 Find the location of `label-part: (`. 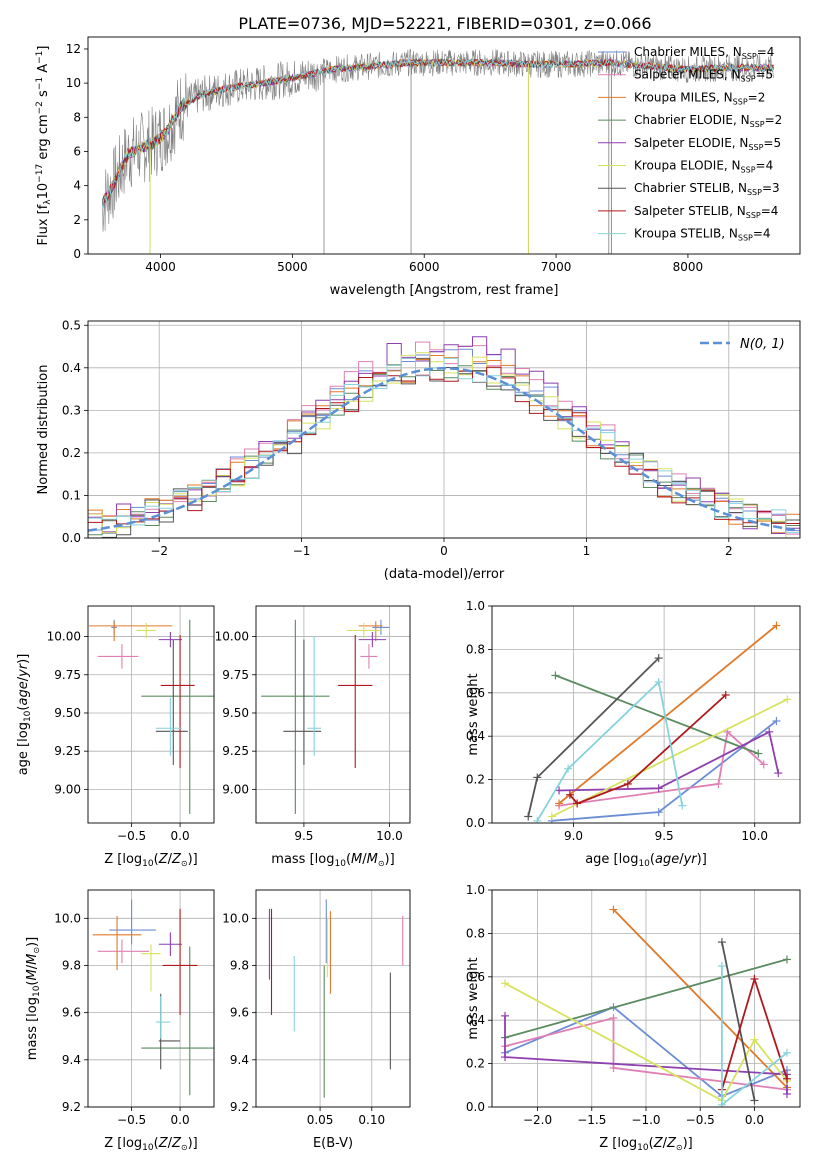

label-part: ( is located at coordinates (652, 859).